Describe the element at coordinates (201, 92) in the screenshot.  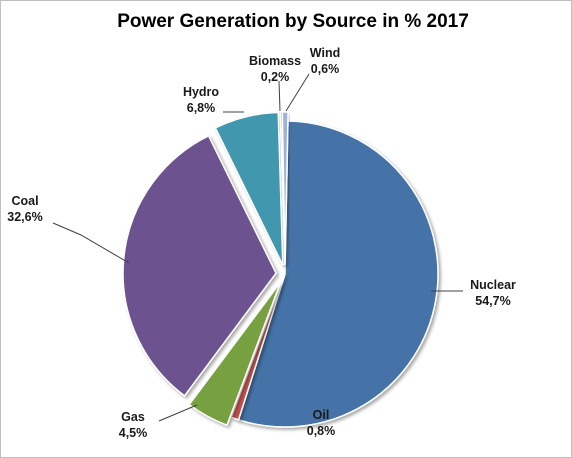
I see `slice-name-hydro: Hydro` at that location.